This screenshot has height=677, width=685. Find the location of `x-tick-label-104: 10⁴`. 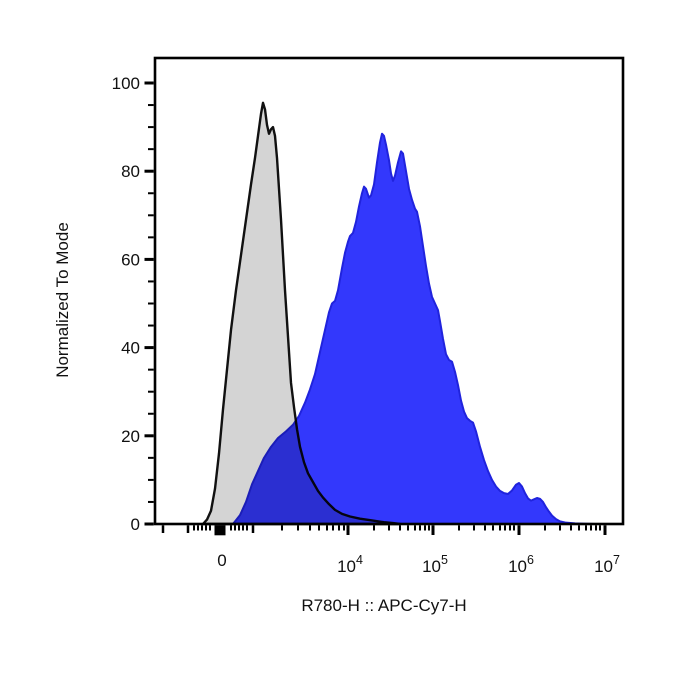

x-tick-label-104: 10⁴ is located at coordinates (350, 564).